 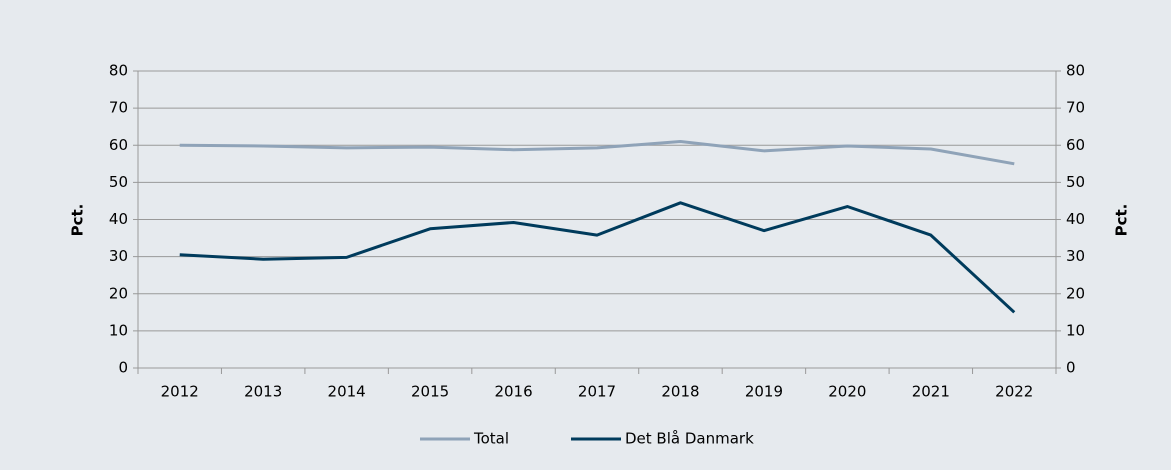 What do you see at coordinates (118, 330) in the screenshot?
I see `y-tick-label: 10` at bounding box center [118, 330].